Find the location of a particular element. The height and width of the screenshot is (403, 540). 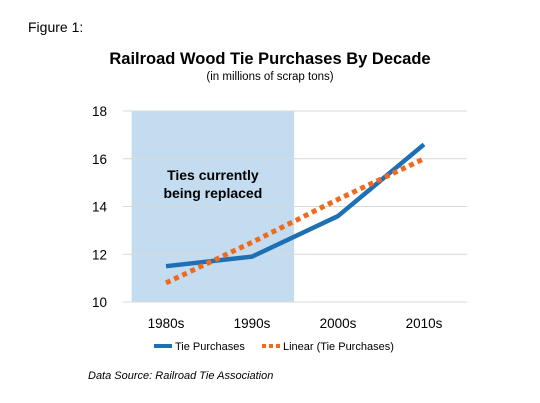

y-tick-label: 18 is located at coordinates (99, 111).